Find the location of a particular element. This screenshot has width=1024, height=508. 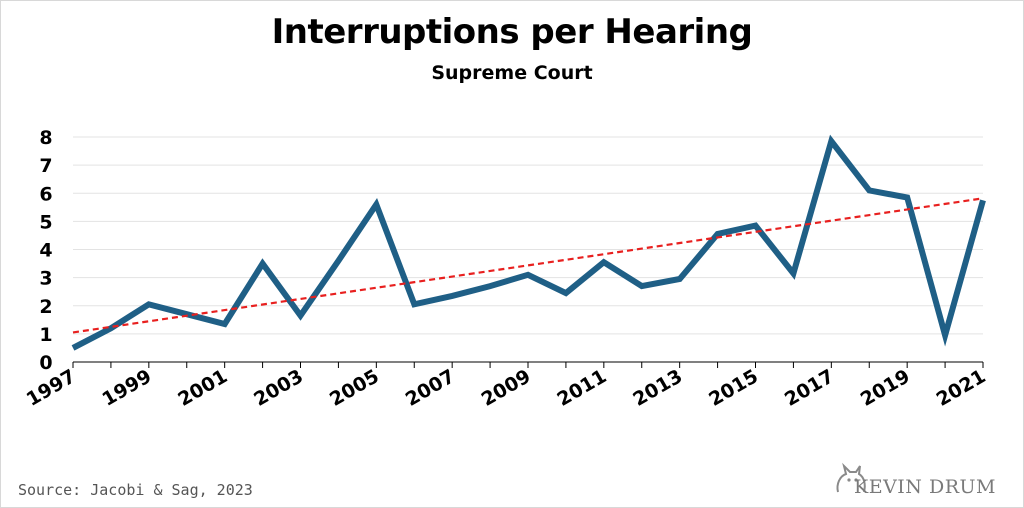

x-tick-label: 2011 is located at coordinates (582, 387).